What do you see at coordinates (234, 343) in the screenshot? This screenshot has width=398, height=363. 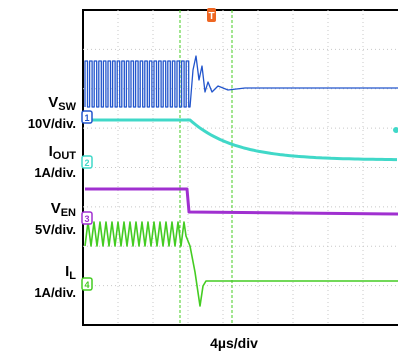 I see `x-axis-label: 4µs/div` at bounding box center [234, 343].